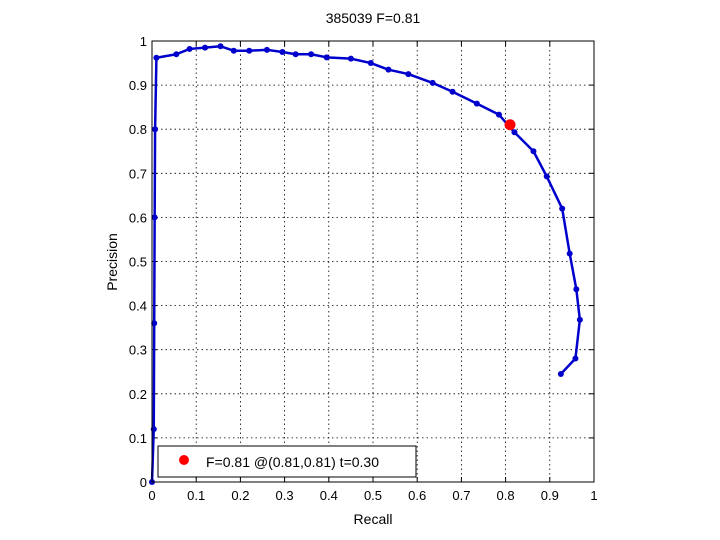 Image resolution: width=720 pixels, height=540 pixels. What do you see at coordinates (138, 394) in the screenshot?
I see `y-tick-label: 0.2` at bounding box center [138, 394].